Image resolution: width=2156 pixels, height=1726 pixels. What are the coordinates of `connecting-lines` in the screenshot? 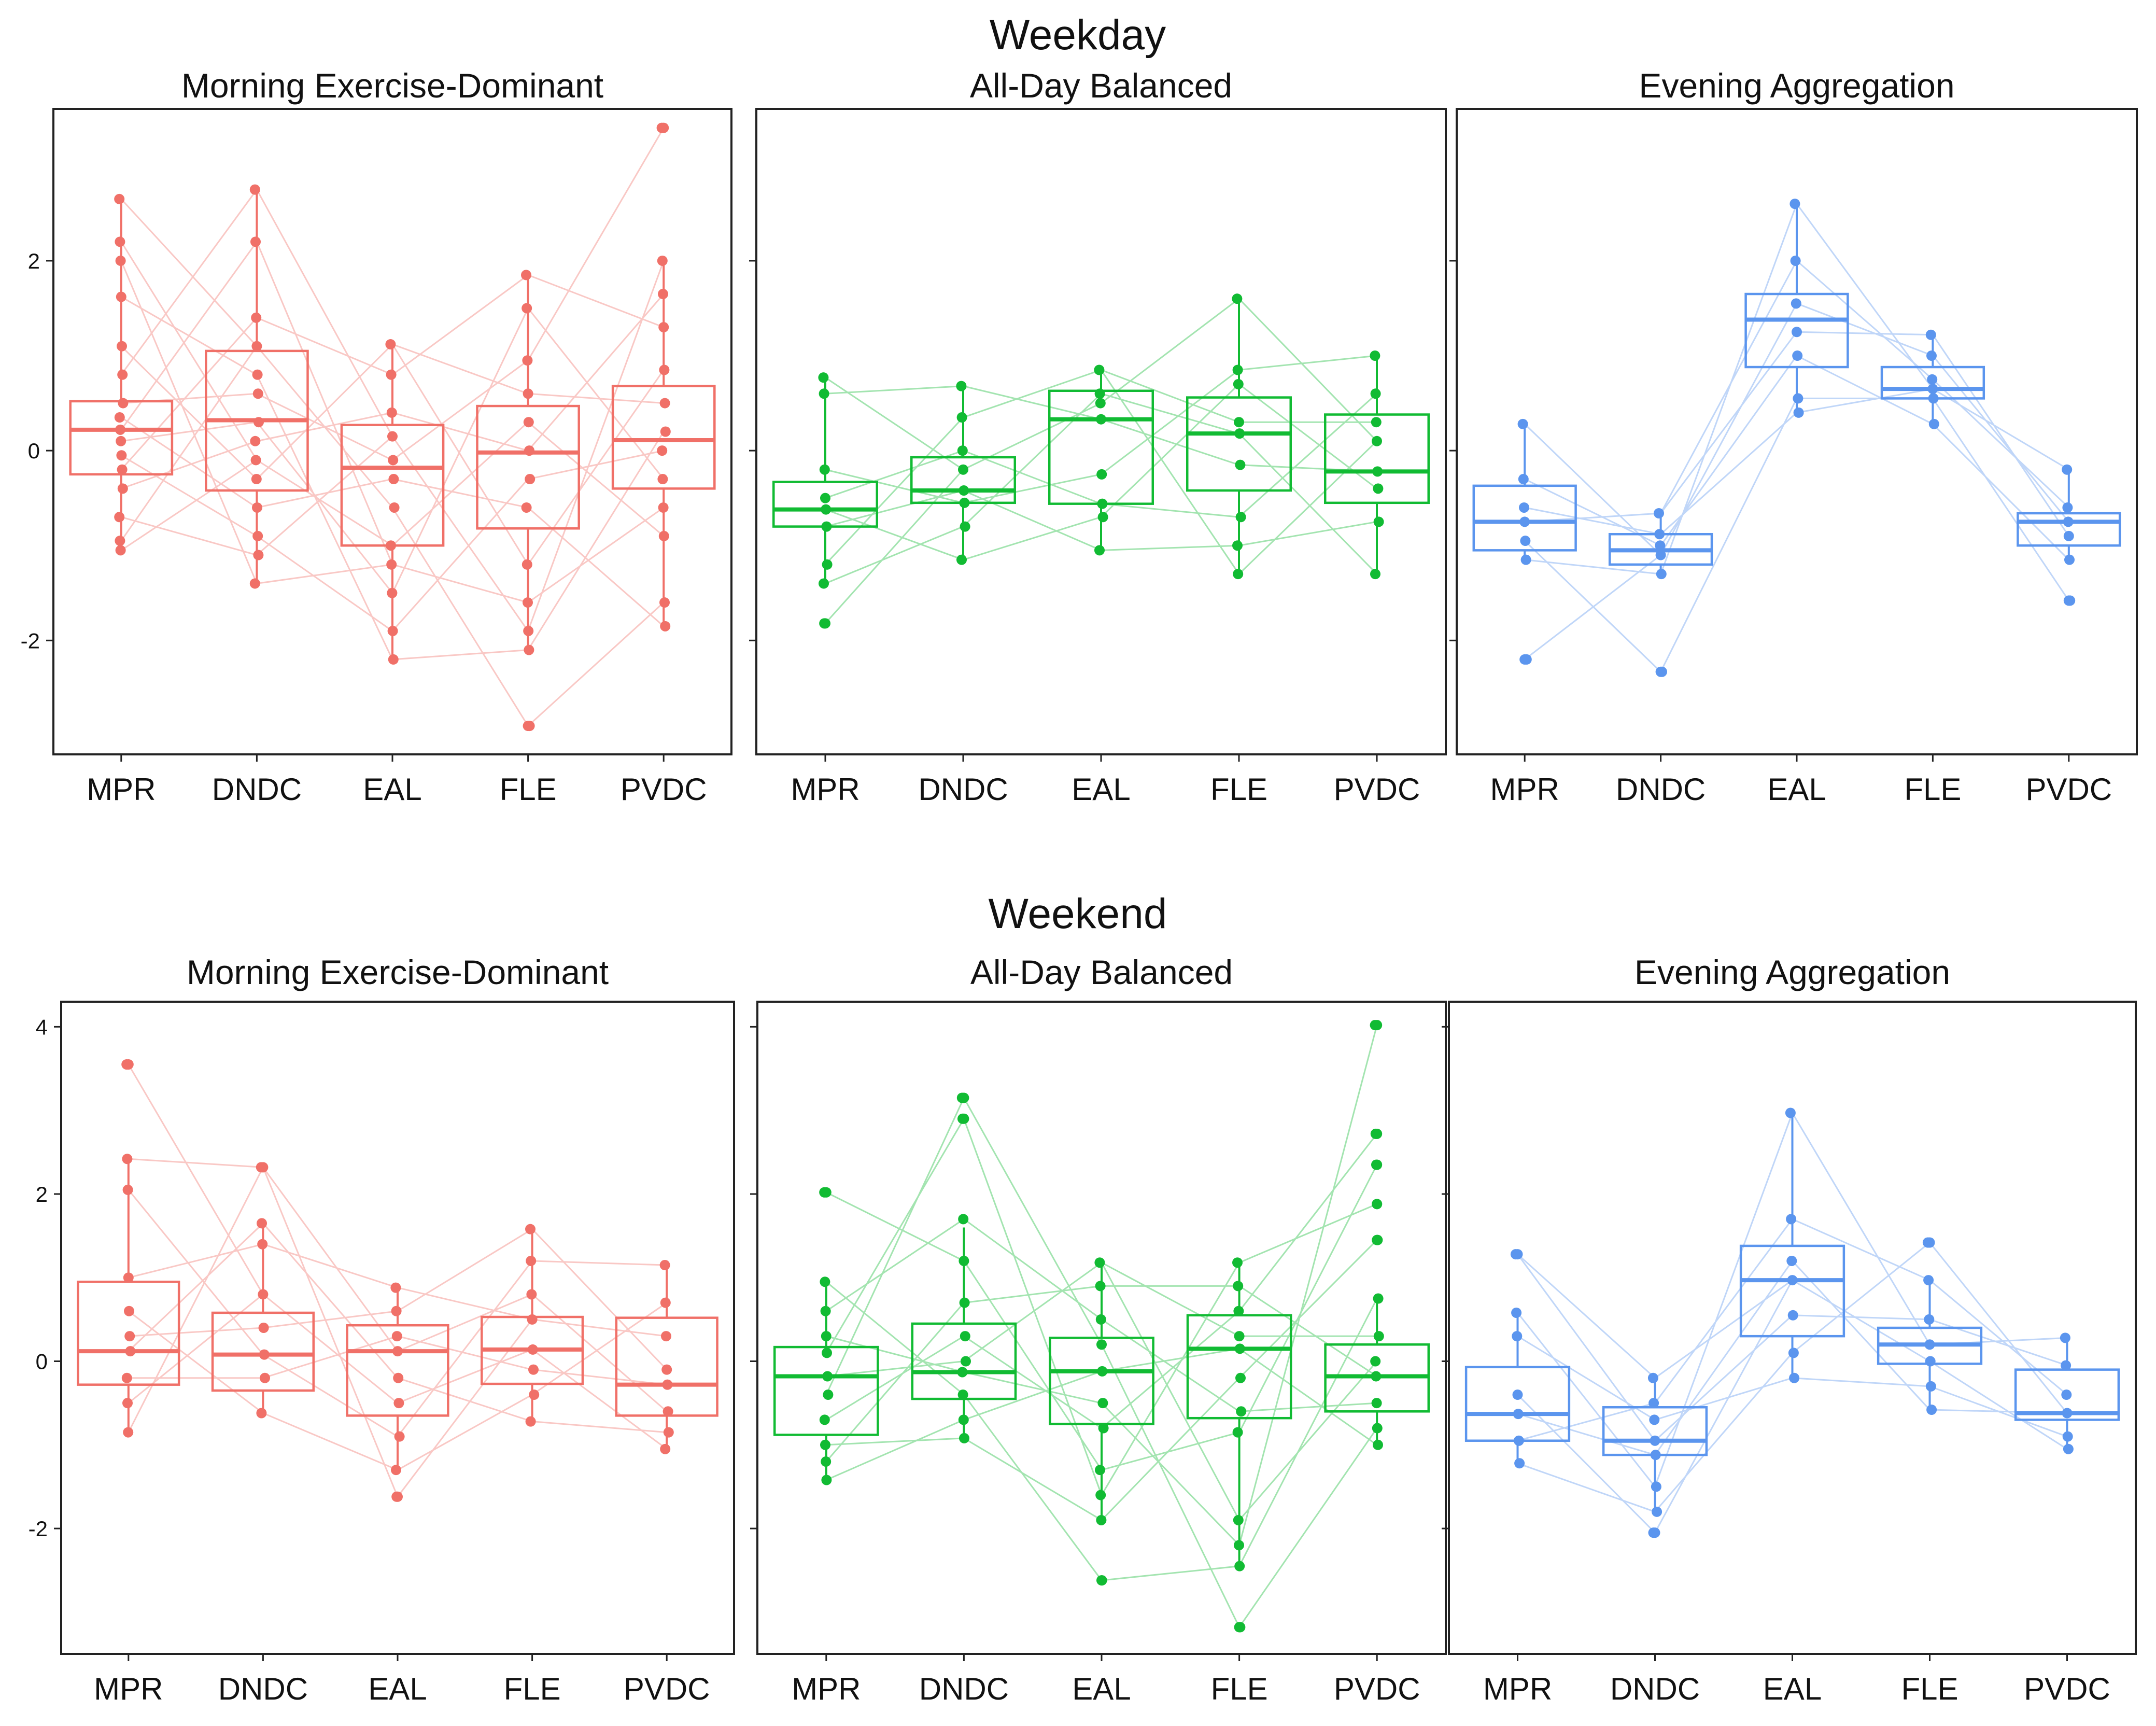 It's located at (1797, 437).